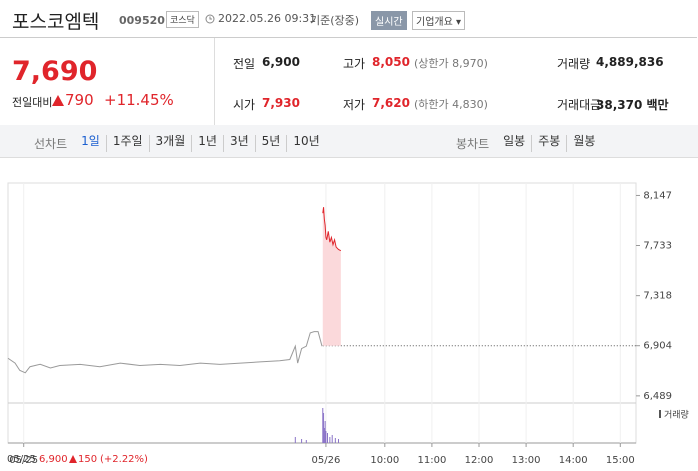 The image size is (698, 471). I want to click on realtime-button: 실시간, so click(389, 20).